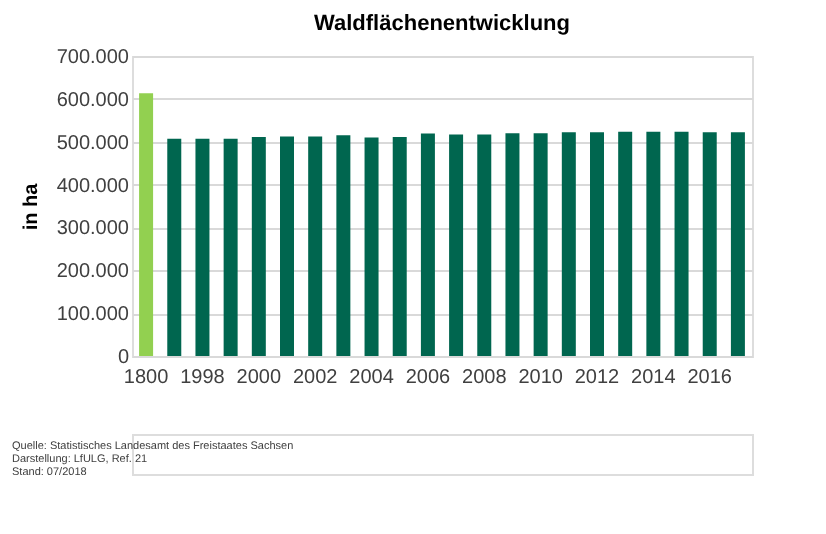  Describe the element at coordinates (31, 206) in the screenshot. I see `y-axis-title: in ha` at that location.